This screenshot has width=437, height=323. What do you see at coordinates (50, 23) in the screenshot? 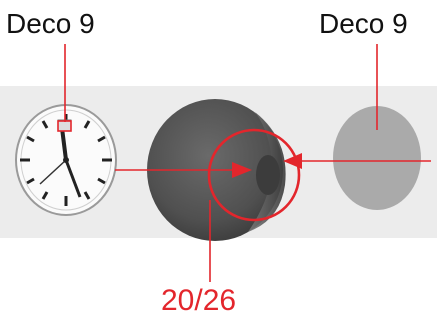
I see `label-deco-left: Deco 9` at bounding box center [50, 23].